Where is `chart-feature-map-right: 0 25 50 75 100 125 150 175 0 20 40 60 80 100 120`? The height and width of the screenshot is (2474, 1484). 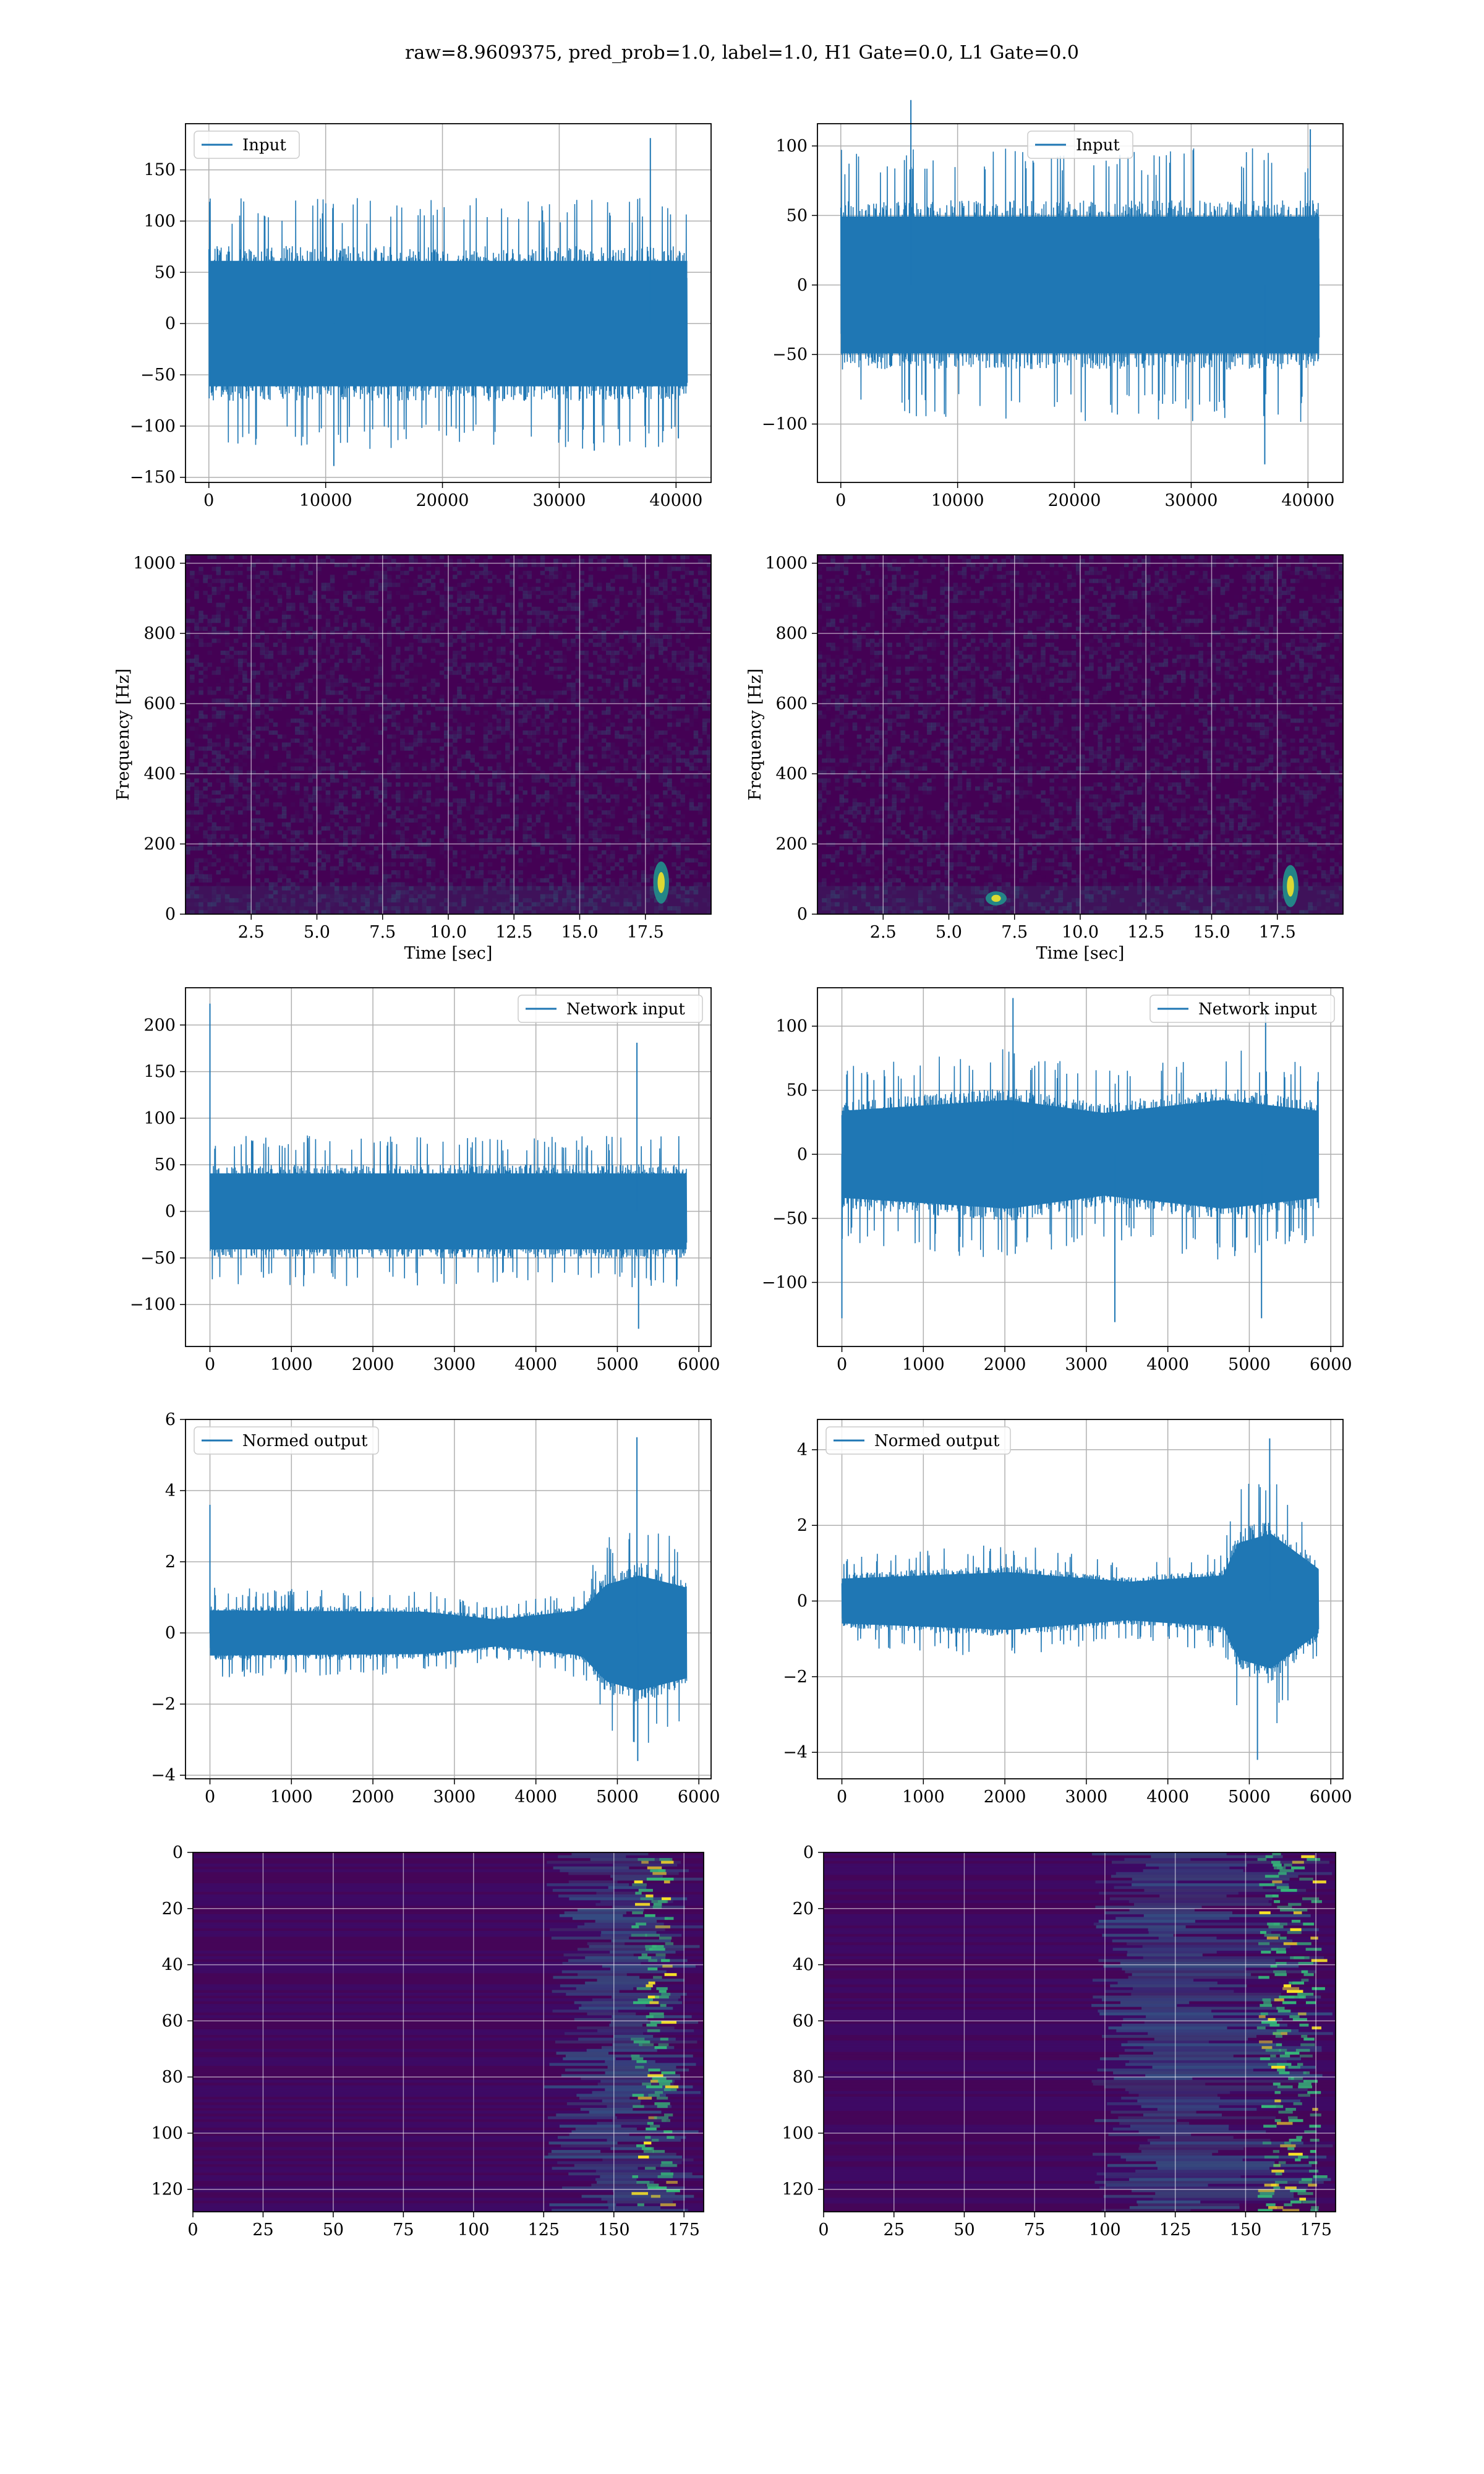
chart-feature-map-right: 0 25 50 75 100 125 150 175 0 20 40 60 80 100 120 is located at coordinates (1059, 2041).